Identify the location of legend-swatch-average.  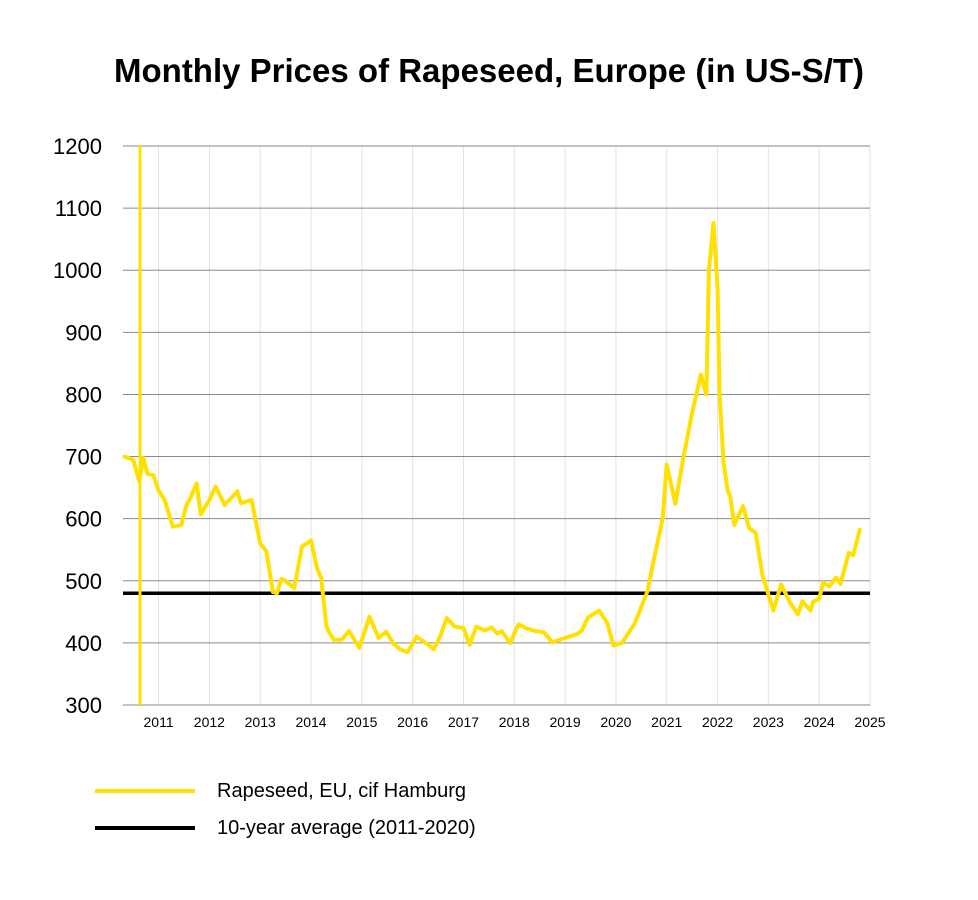
(145, 828).